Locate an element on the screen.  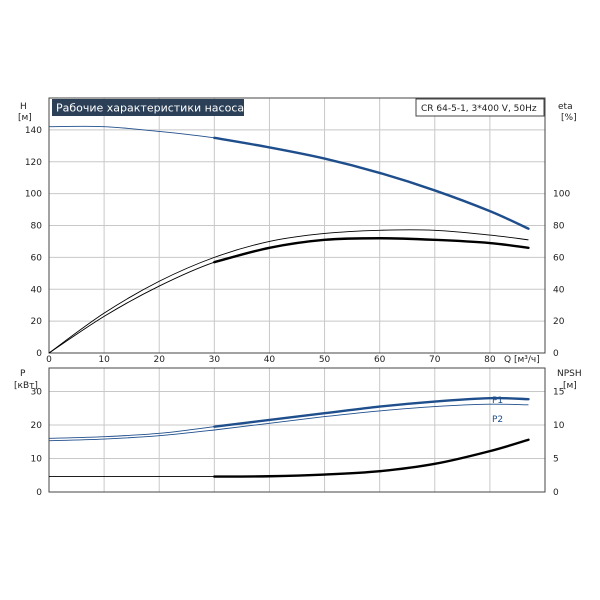
p2-curve-thin is located at coordinates (288, 422).